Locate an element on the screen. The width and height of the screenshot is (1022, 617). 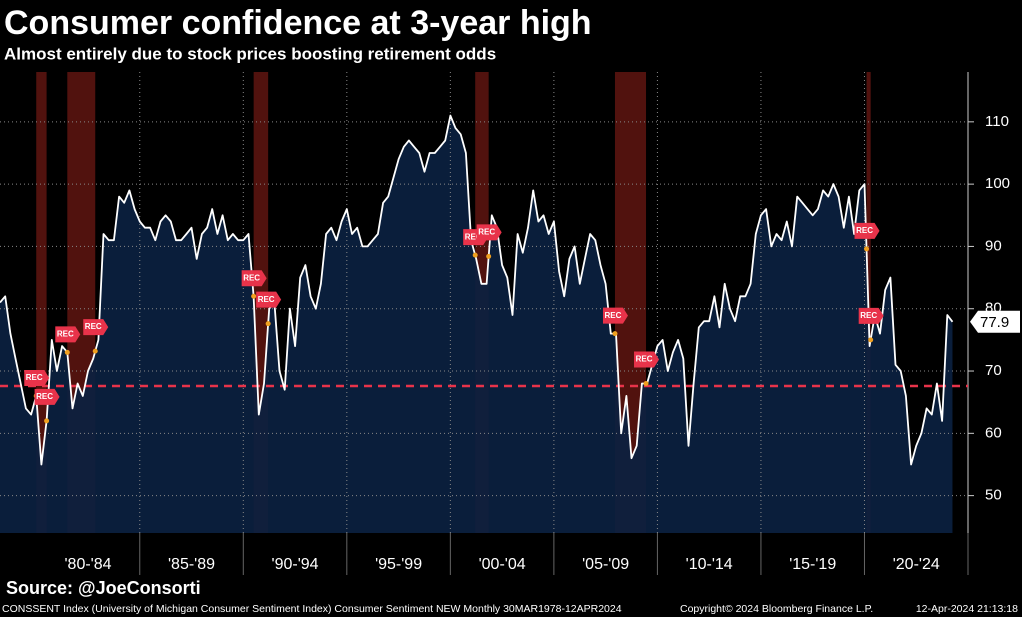
y-tick-label: 100 is located at coordinates (997, 183).